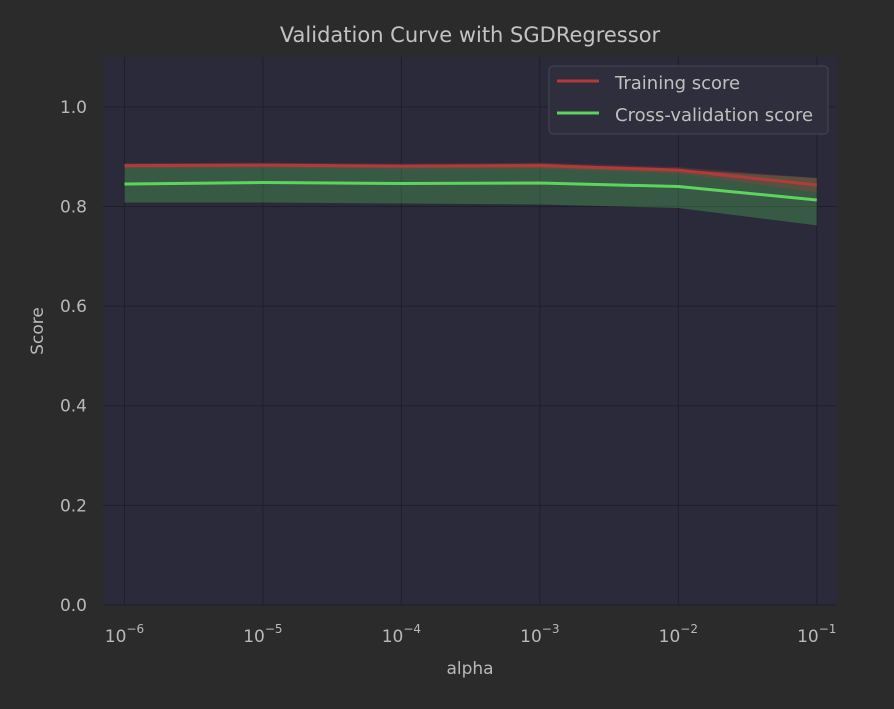 The image size is (894, 709). I want to click on y-tick-labels: 0.0 0.2 0.4 0.6 0.8 1.0, so click(73, 357).